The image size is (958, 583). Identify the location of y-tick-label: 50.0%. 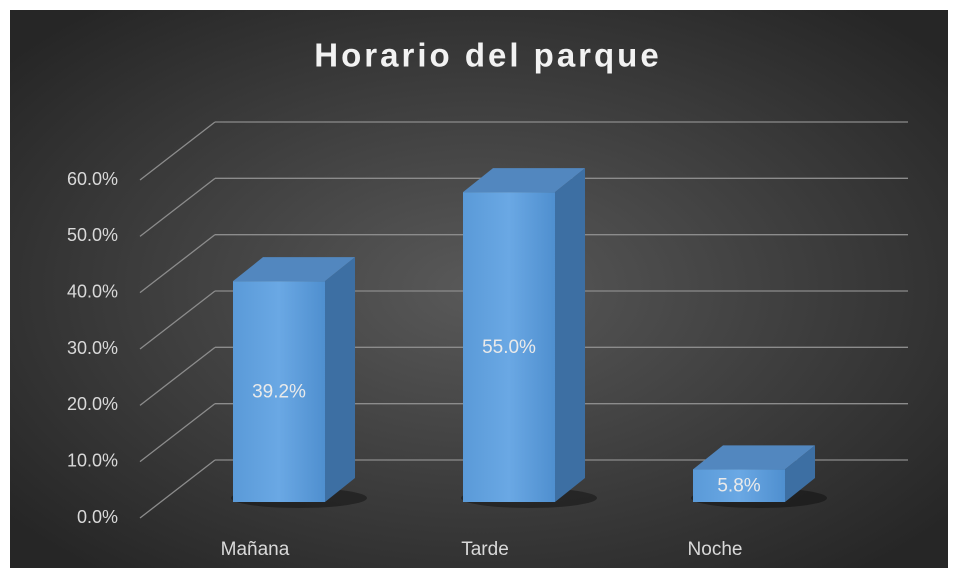
(92, 235).